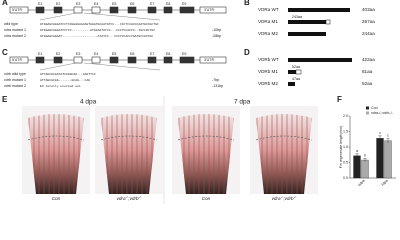 This screenshot has width=400, height=240. What do you see at coordinates (368, 21) in the screenshot?
I see `length: 267aa` at bounding box center [368, 21].